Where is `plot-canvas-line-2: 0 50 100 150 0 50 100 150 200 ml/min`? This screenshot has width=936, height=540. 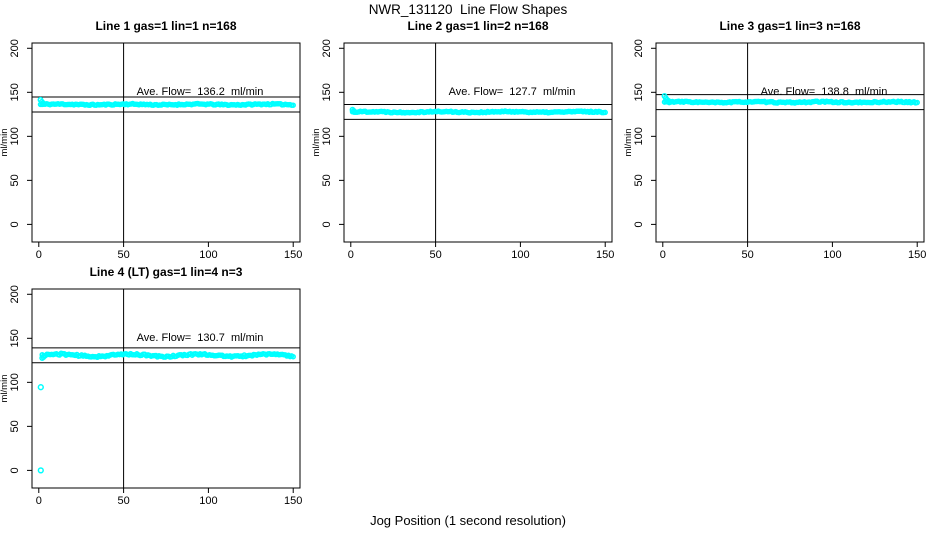 plot-canvas-line-2: 0 50 100 150 0 50 100 150 200 ml/min is located at coordinates (463, 150).